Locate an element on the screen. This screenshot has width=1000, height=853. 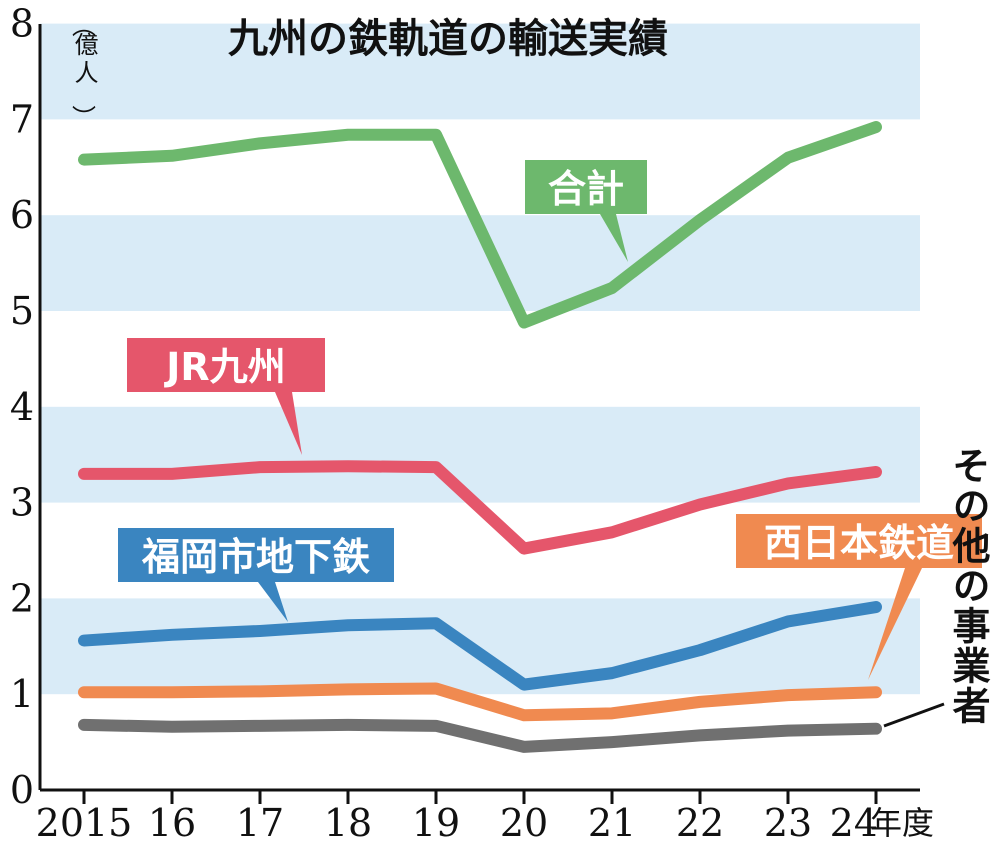
y-tick-label: 8 is located at coordinates (22, 24).